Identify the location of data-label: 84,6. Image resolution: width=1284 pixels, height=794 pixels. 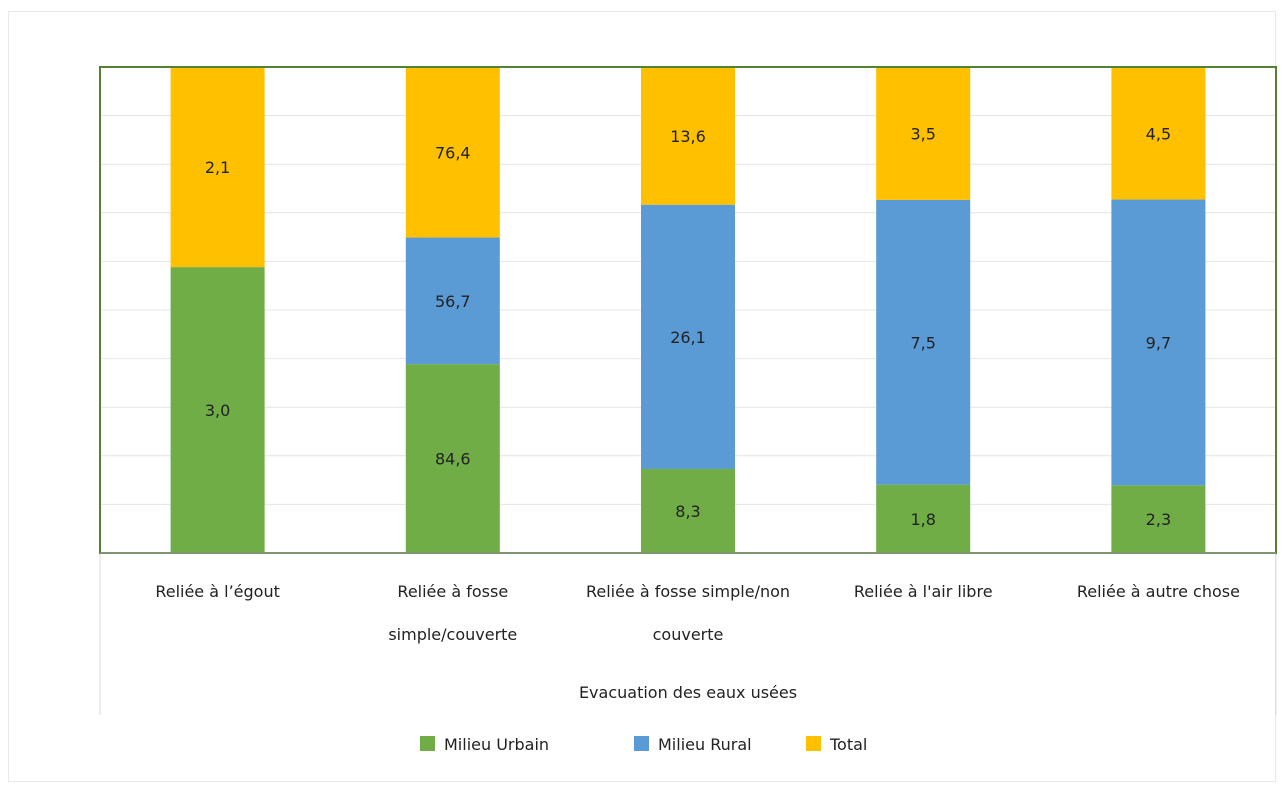
(453, 459).